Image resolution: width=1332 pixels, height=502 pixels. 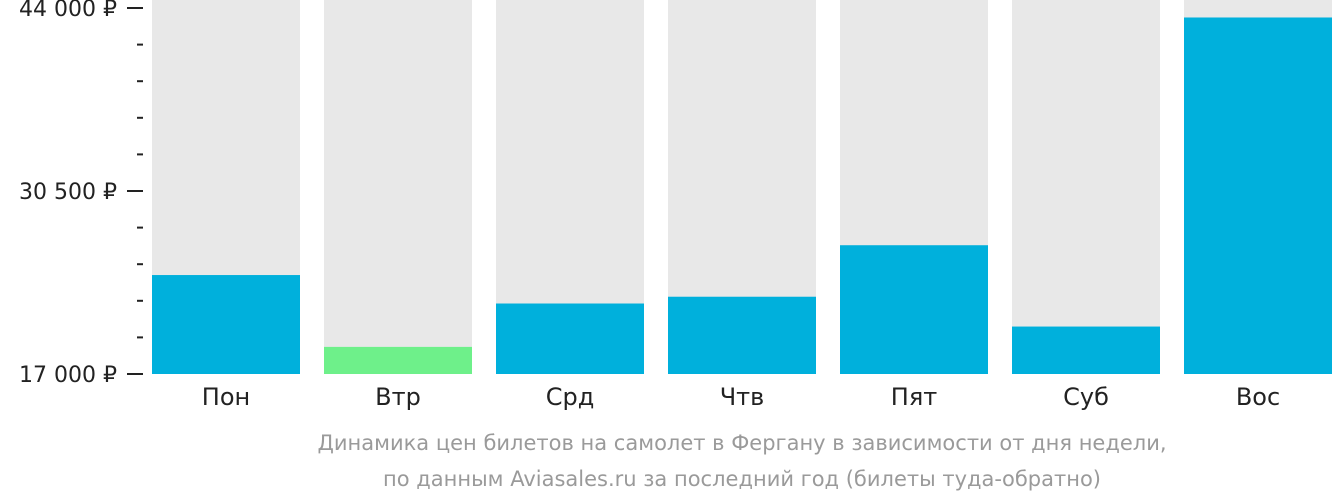 I want to click on x-tick-label: Пят, so click(x=914, y=397).